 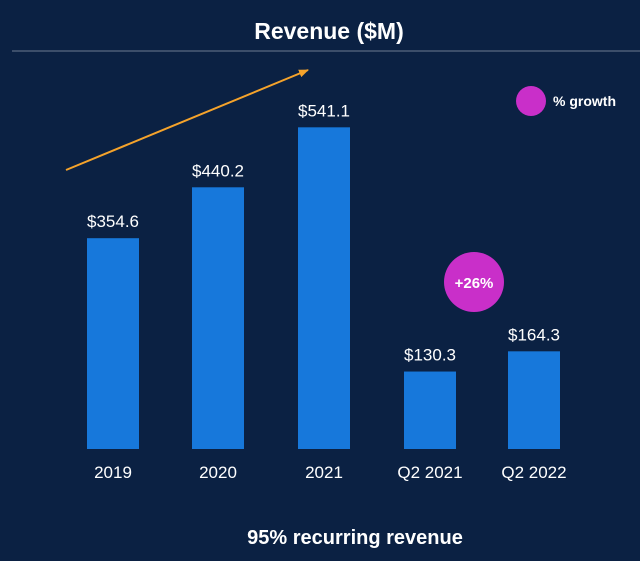 What do you see at coordinates (430, 410) in the screenshot?
I see `bar-q2-2021` at bounding box center [430, 410].